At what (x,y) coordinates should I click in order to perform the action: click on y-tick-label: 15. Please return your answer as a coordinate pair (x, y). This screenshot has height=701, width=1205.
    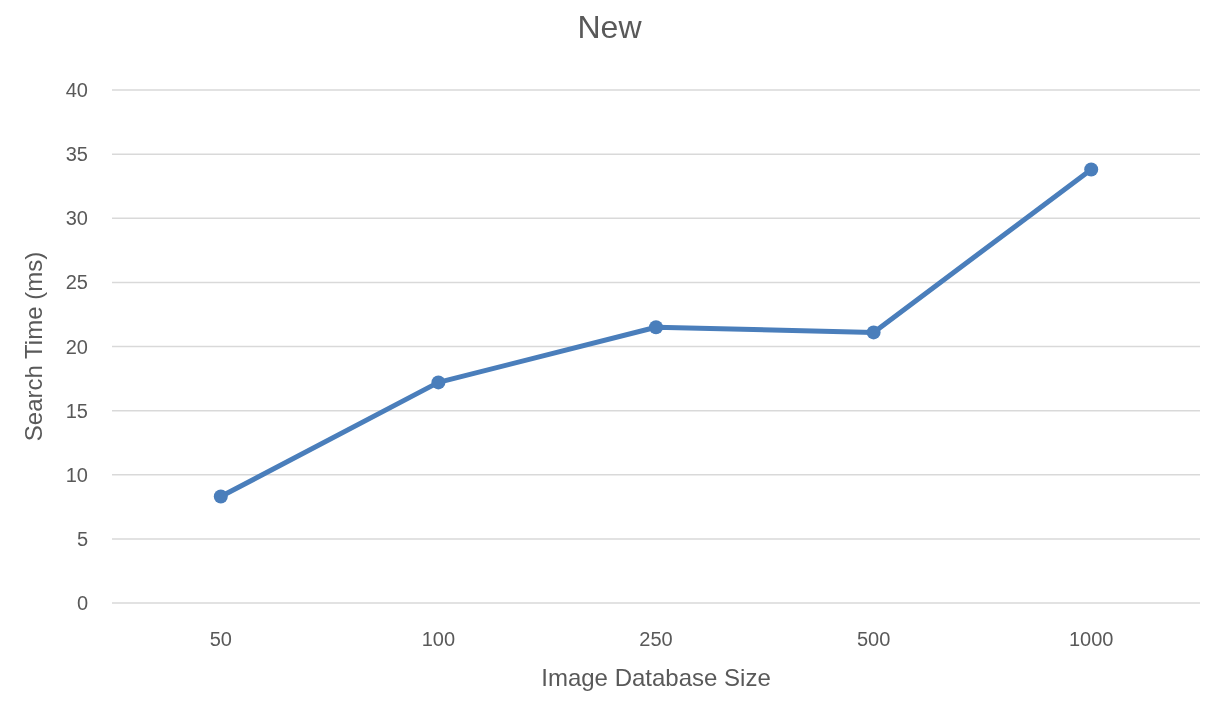
    Looking at the image, I should click on (76, 410).